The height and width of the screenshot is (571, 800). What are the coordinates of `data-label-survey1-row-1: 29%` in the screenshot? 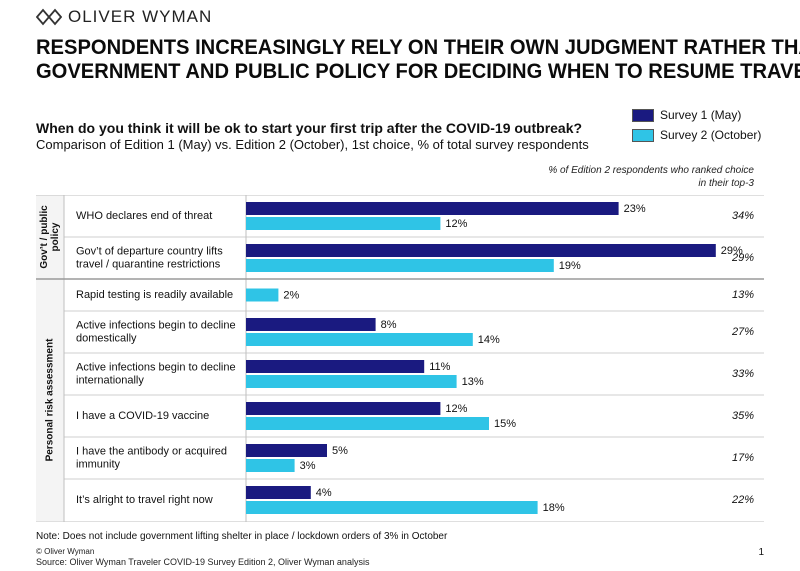 It's located at (732, 251).